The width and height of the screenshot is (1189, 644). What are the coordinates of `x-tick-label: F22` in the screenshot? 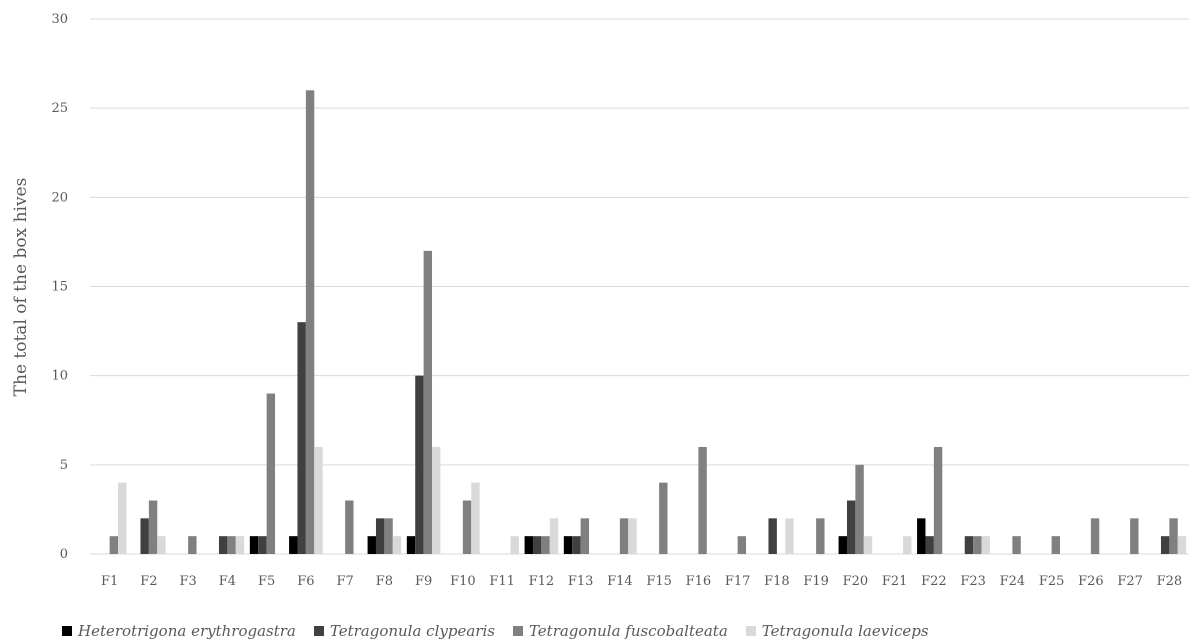 It's located at (934, 581).